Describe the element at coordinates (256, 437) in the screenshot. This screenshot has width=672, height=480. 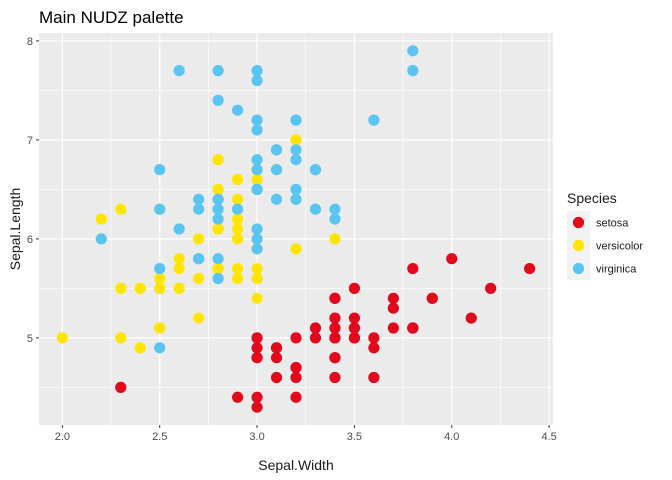
I see `x-tick-label: 3.0` at that location.